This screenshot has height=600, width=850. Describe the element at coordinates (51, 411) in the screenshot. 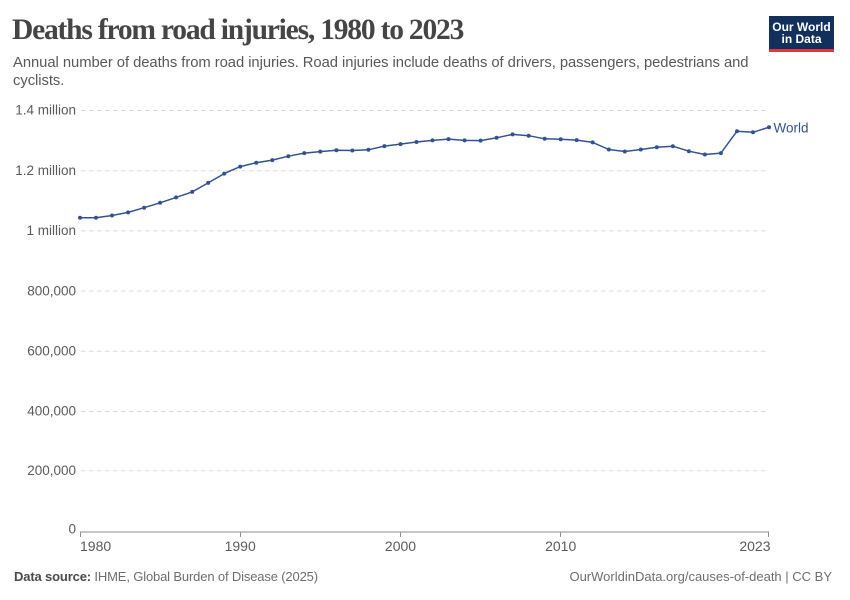

I see `svg-text: 400,000` at that location.